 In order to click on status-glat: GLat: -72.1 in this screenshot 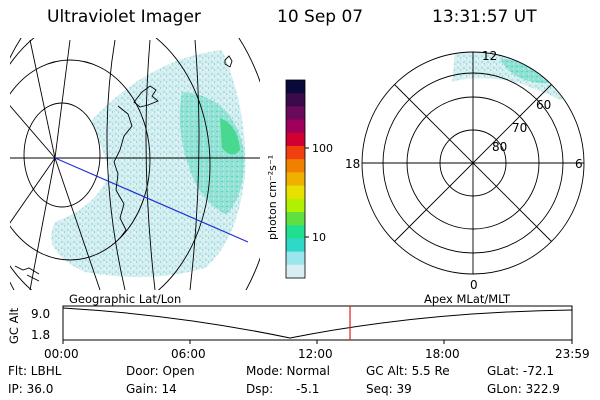, I will do `click(520, 371)`.